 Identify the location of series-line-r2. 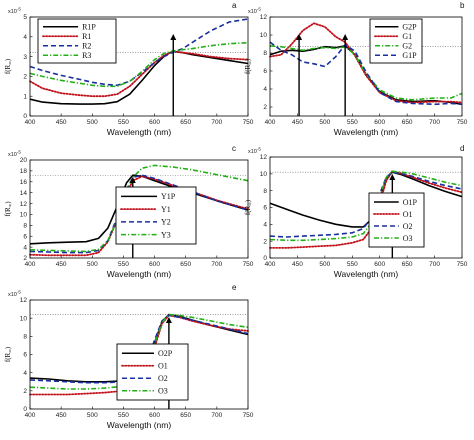
(139, 52).